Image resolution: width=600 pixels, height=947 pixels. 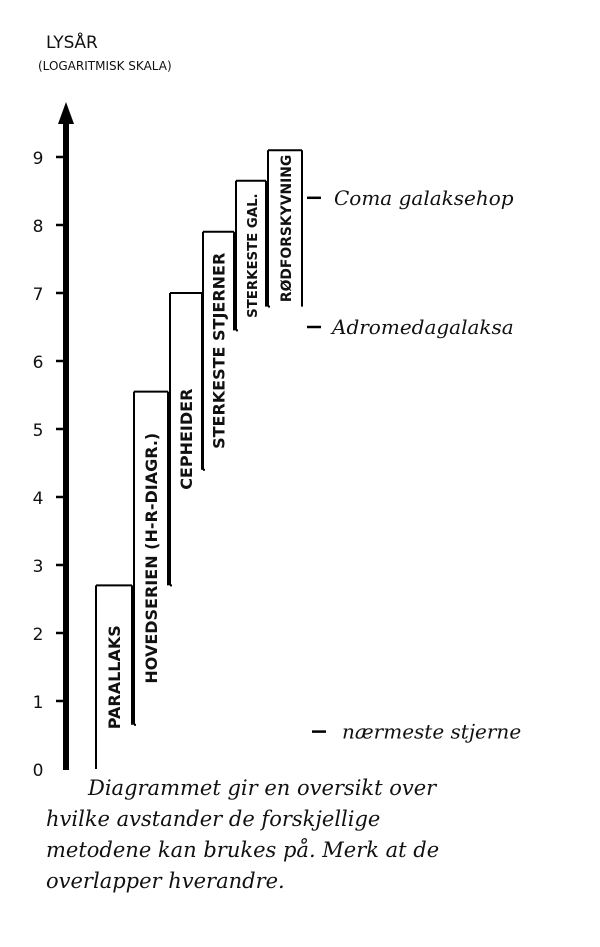 I want to click on caption-line-1: Diagrammet gir en oversikt over, so click(x=262, y=788).